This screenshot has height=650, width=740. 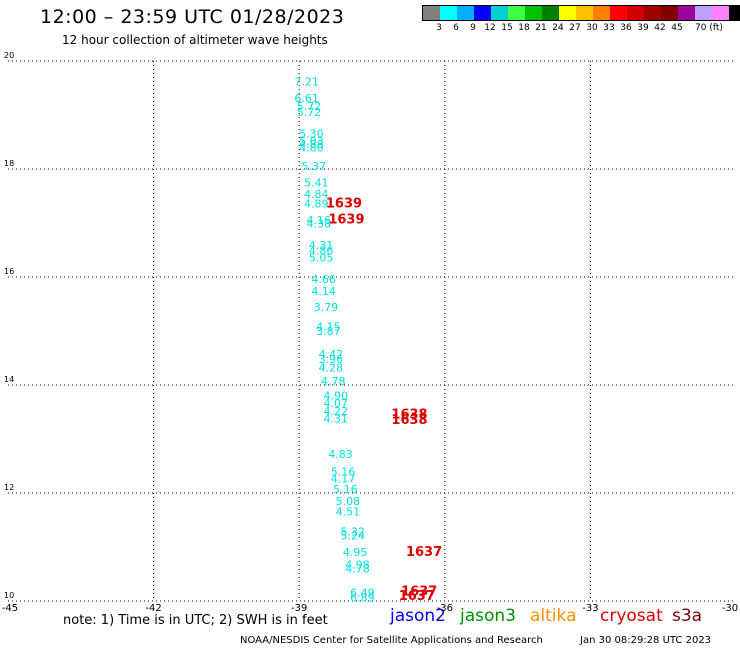 I want to click on y-tick-label: 10, so click(x=9, y=595).